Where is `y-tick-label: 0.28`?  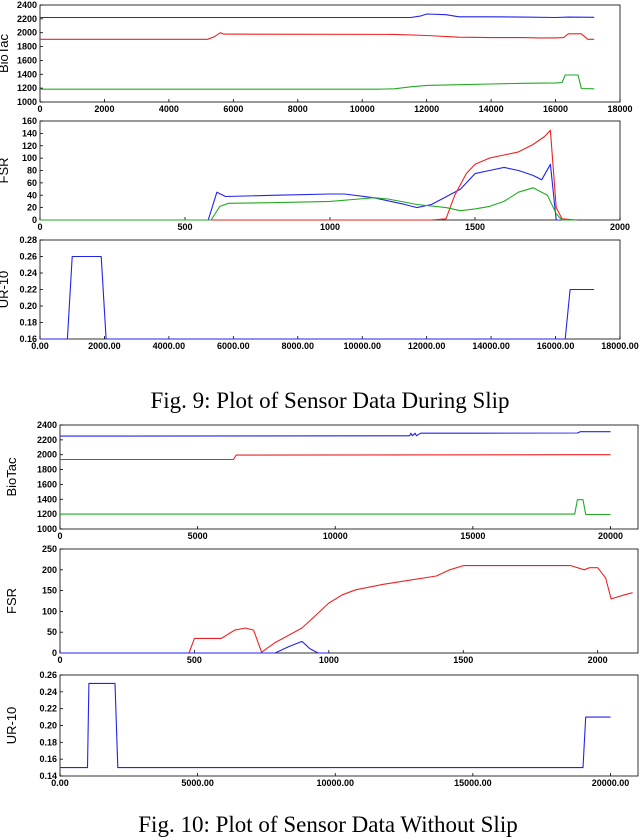
y-tick-label: 0.28 is located at coordinates (28, 240).